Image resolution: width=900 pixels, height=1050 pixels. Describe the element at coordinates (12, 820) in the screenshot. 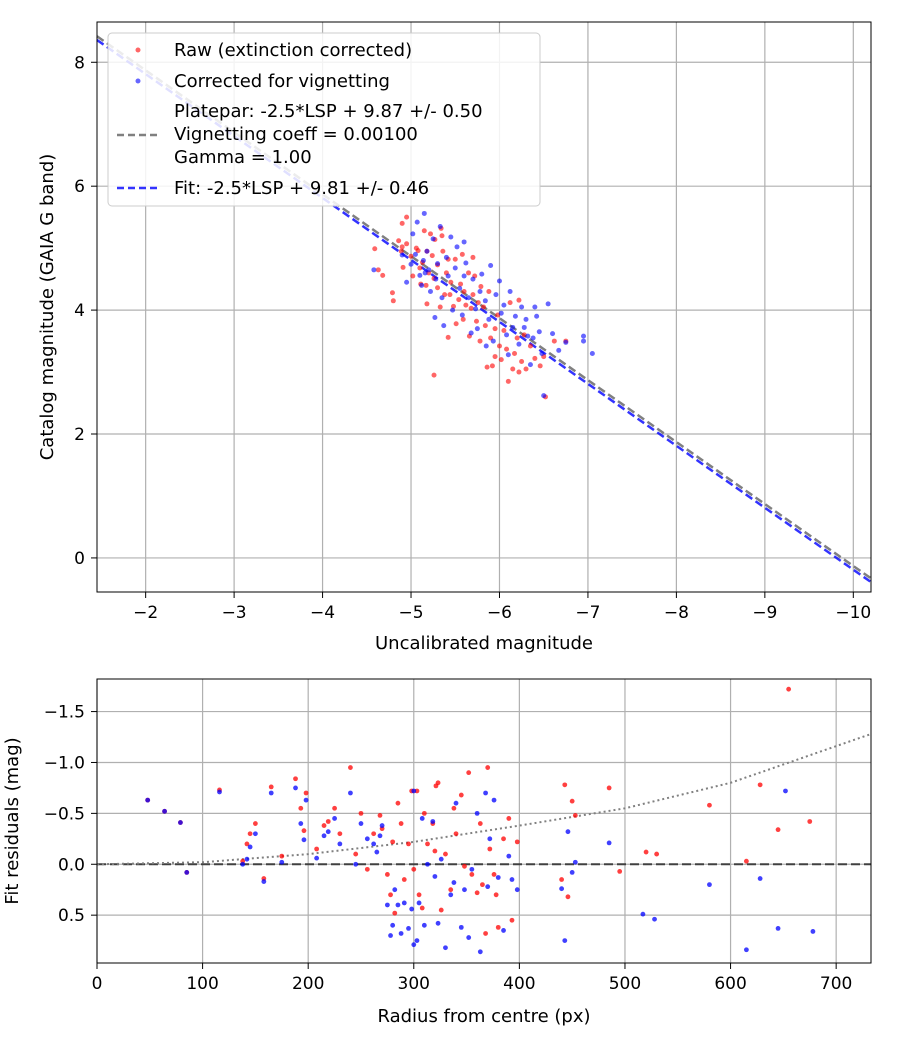

I see `y-axis-label-bottom: Fit residuals (mag)` at that location.